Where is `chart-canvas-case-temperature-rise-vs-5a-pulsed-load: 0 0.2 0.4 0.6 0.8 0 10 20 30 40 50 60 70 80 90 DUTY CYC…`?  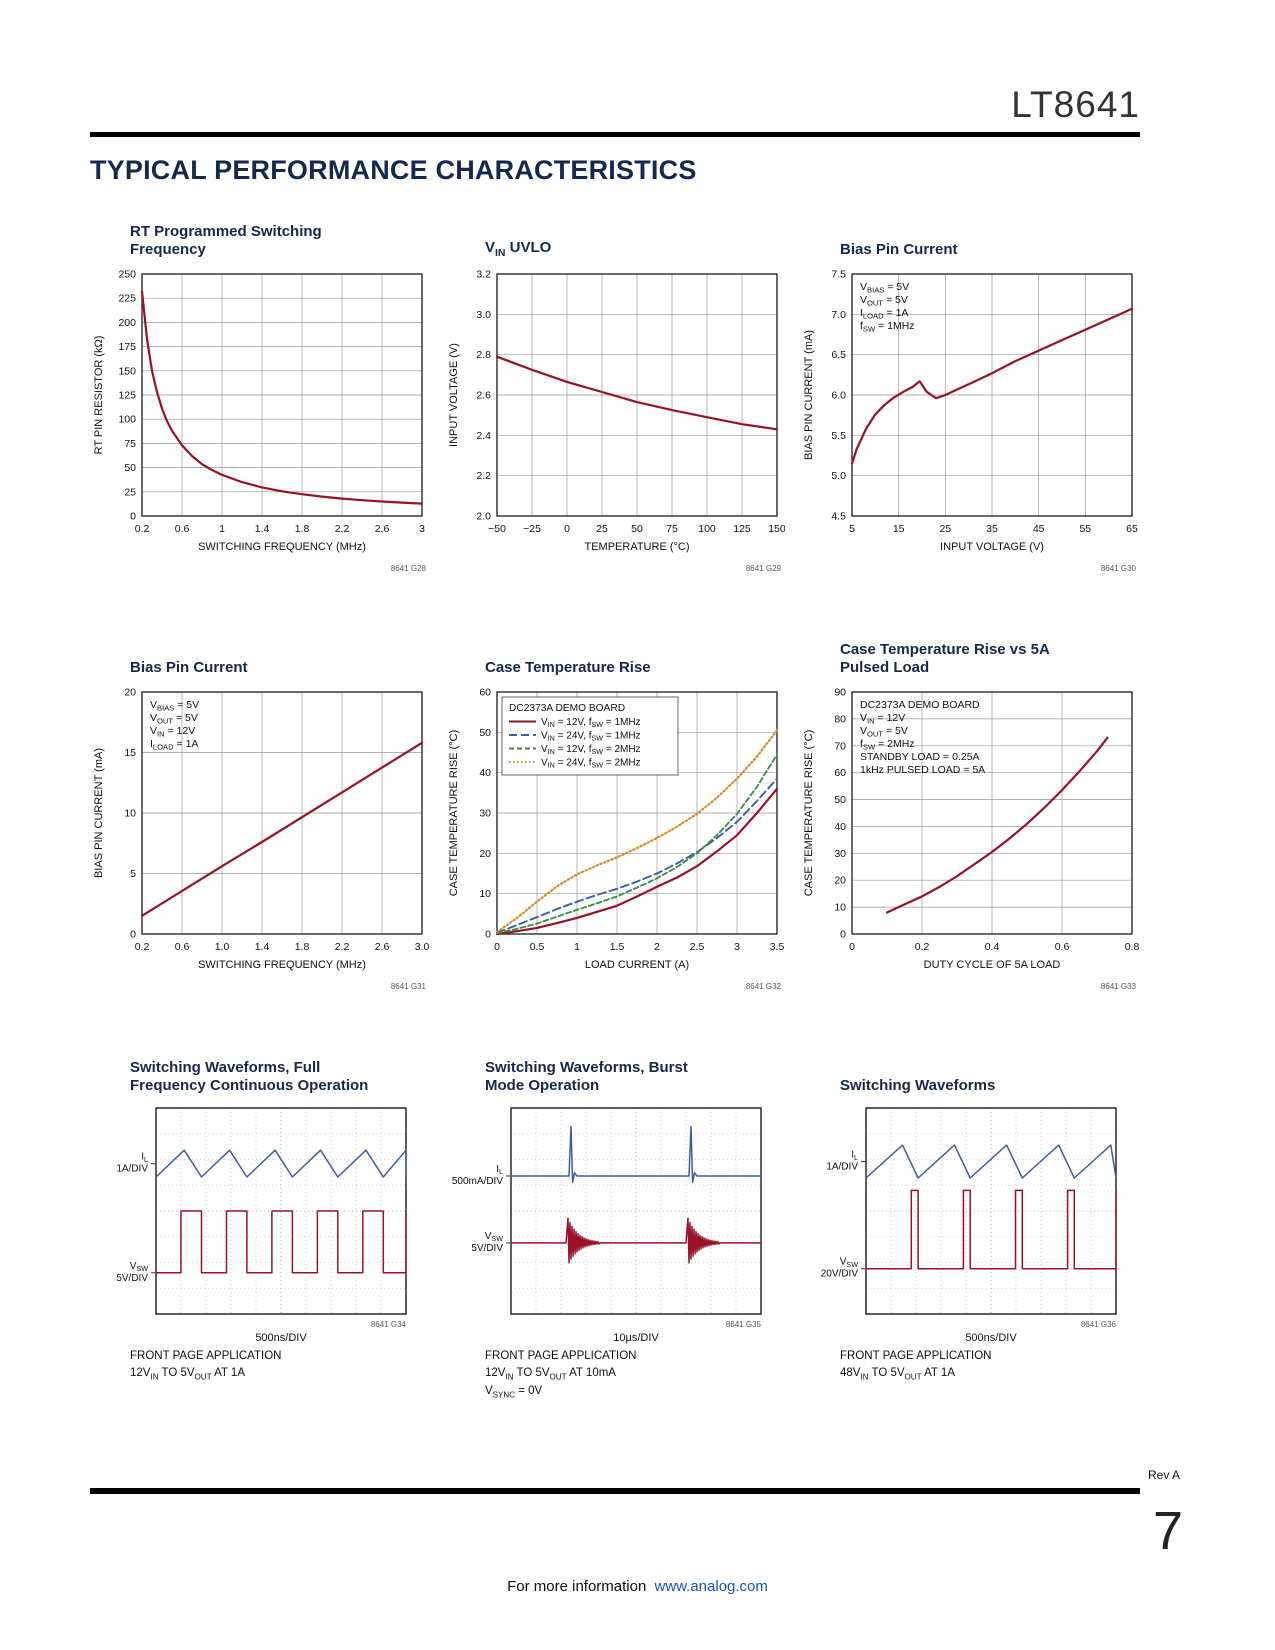
chart-canvas-case-temperature-rise-vs-5a-pulsed-load: 0 0.2 0.4 0.6 0.8 0 10 20 30 40 50 60 70 80 90 DUTY CYC… is located at coordinates (971, 839).